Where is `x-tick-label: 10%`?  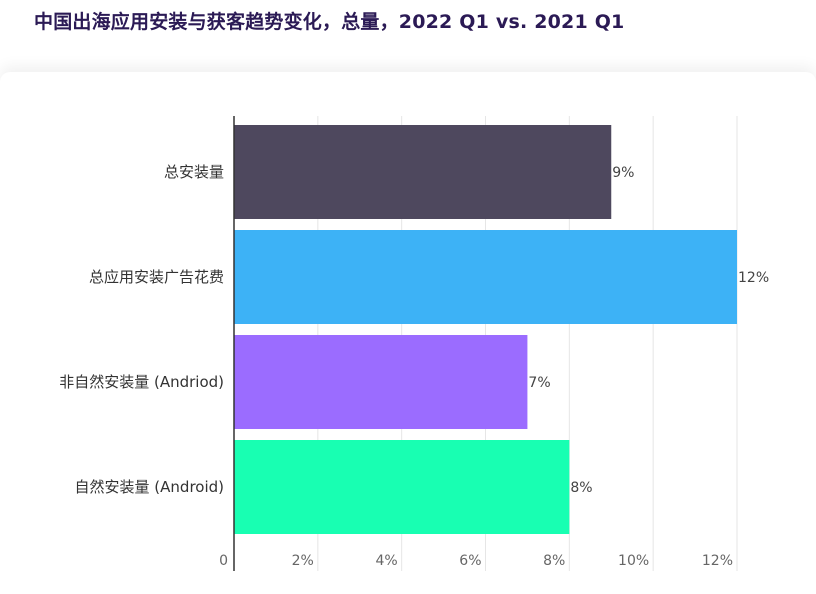
x-tick-label: 10% is located at coordinates (633, 561).